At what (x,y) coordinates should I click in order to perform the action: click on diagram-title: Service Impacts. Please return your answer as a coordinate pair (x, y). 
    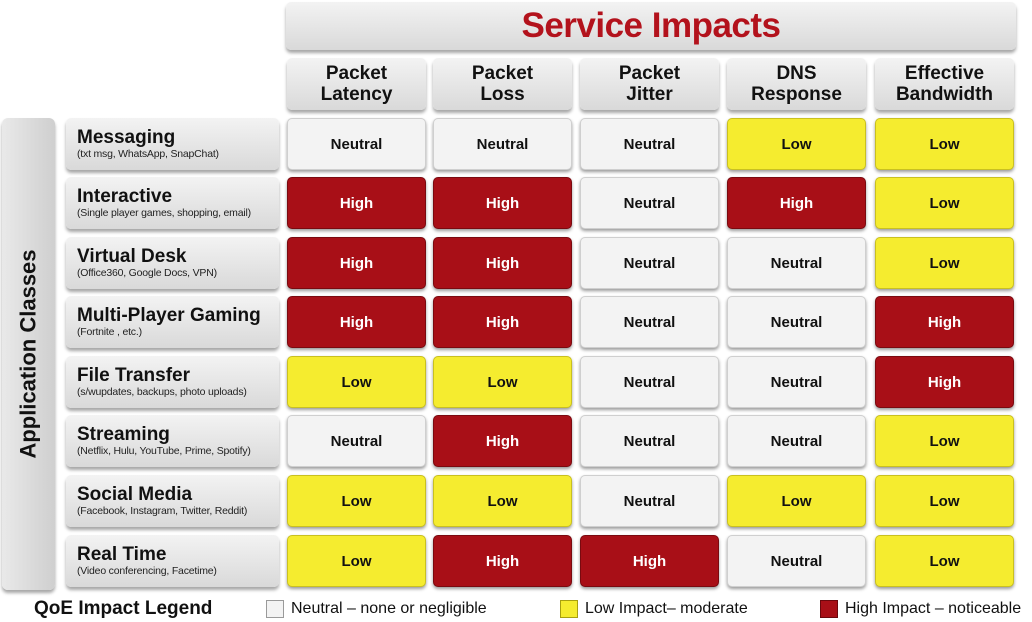
    Looking at the image, I should click on (651, 25).